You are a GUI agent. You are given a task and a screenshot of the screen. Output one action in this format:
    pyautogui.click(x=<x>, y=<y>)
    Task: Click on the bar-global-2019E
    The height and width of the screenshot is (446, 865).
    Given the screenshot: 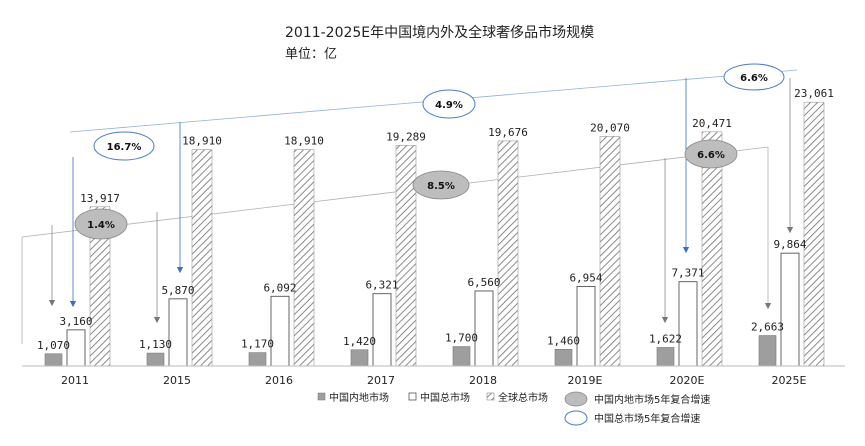 What is the action you would take?
    pyautogui.click(x=610, y=251)
    